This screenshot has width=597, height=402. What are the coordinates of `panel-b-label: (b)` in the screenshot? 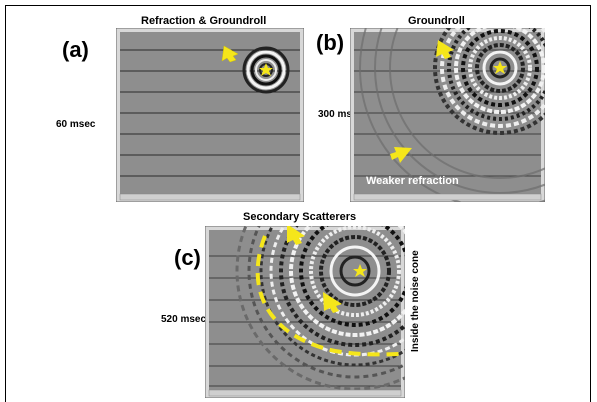 It's located at (330, 42).